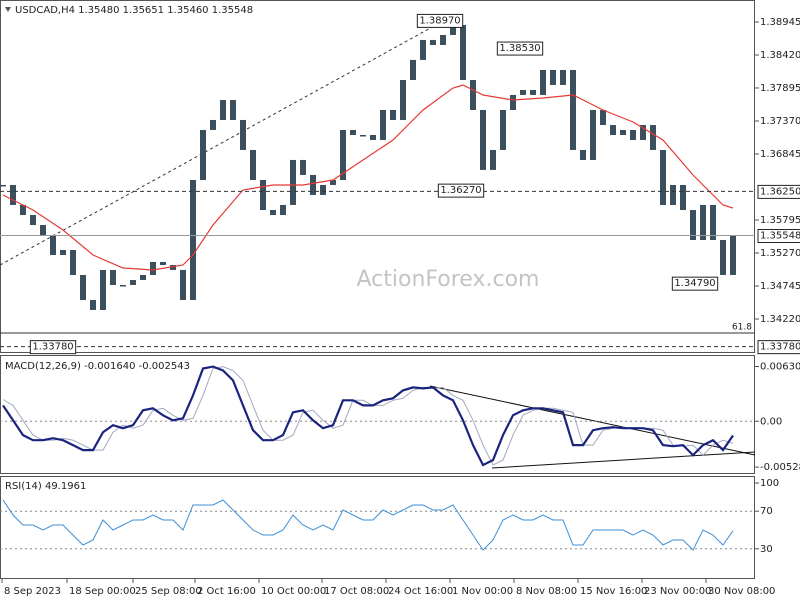 The height and width of the screenshot is (600, 800). What do you see at coordinates (439, 20) in the screenshot?
I see `price-annotation: 1.38970` at bounding box center [439, 20].